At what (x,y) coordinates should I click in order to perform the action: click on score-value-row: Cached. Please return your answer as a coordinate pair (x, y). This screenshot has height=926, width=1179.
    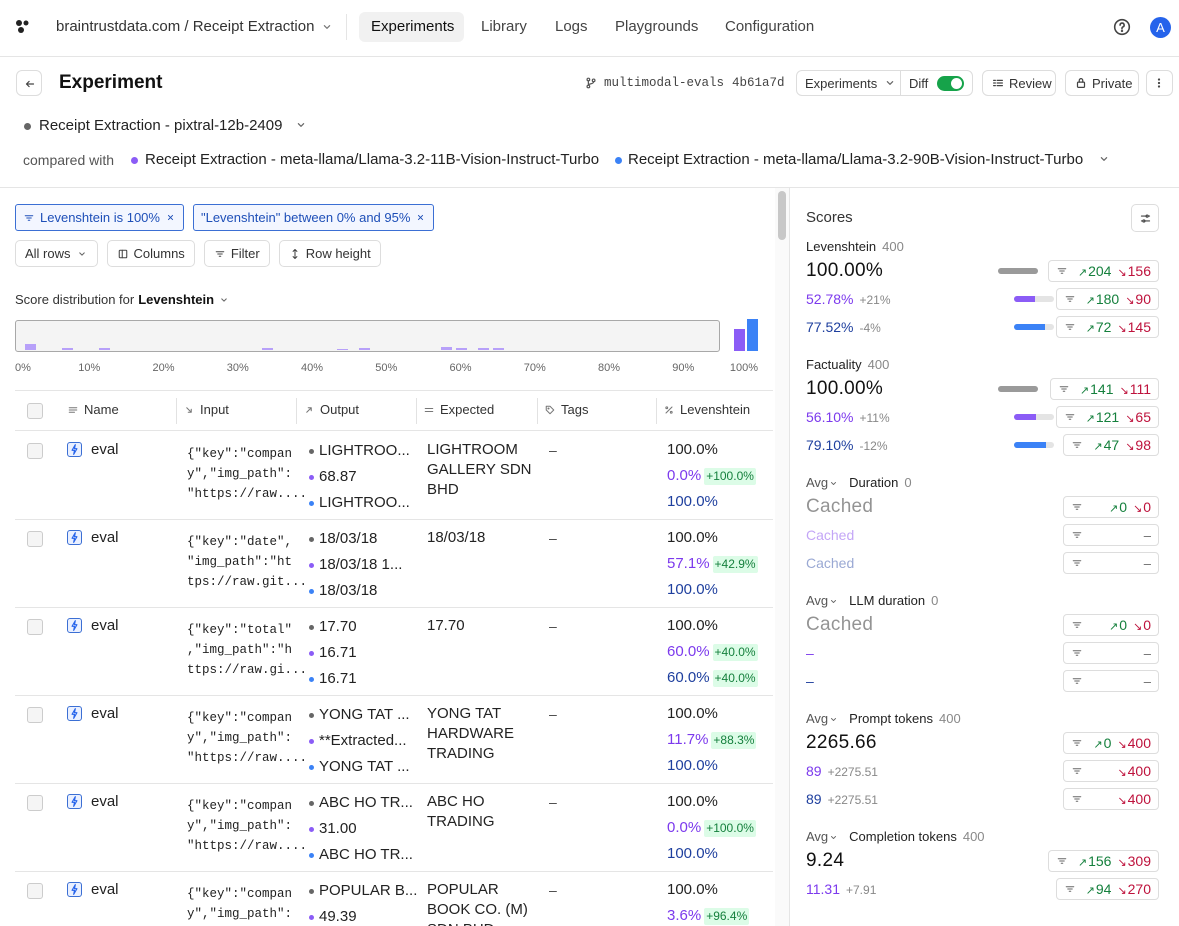
    Looking at the image, I should click on (906, 563).